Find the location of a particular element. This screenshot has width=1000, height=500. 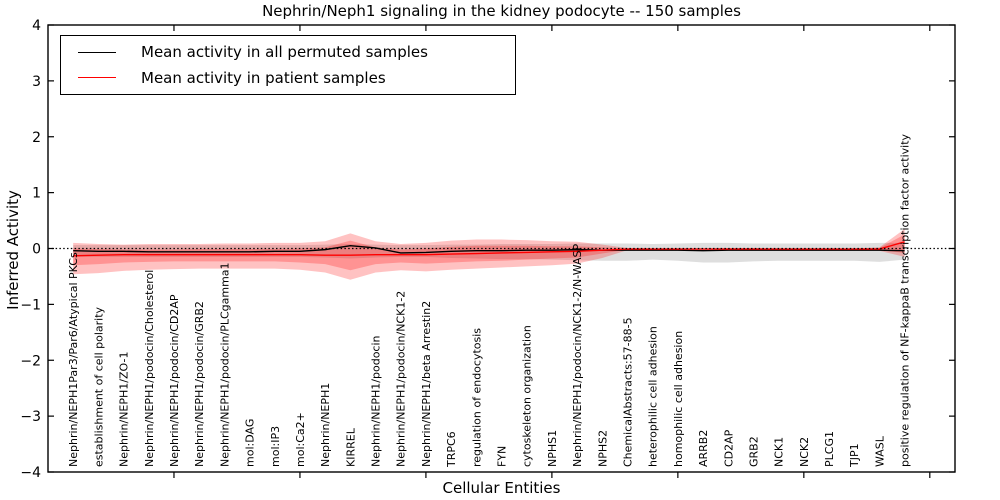

entity-label: Nephrin/NEPH1/podocin/GRB2 is located at coordinates (199, 384).